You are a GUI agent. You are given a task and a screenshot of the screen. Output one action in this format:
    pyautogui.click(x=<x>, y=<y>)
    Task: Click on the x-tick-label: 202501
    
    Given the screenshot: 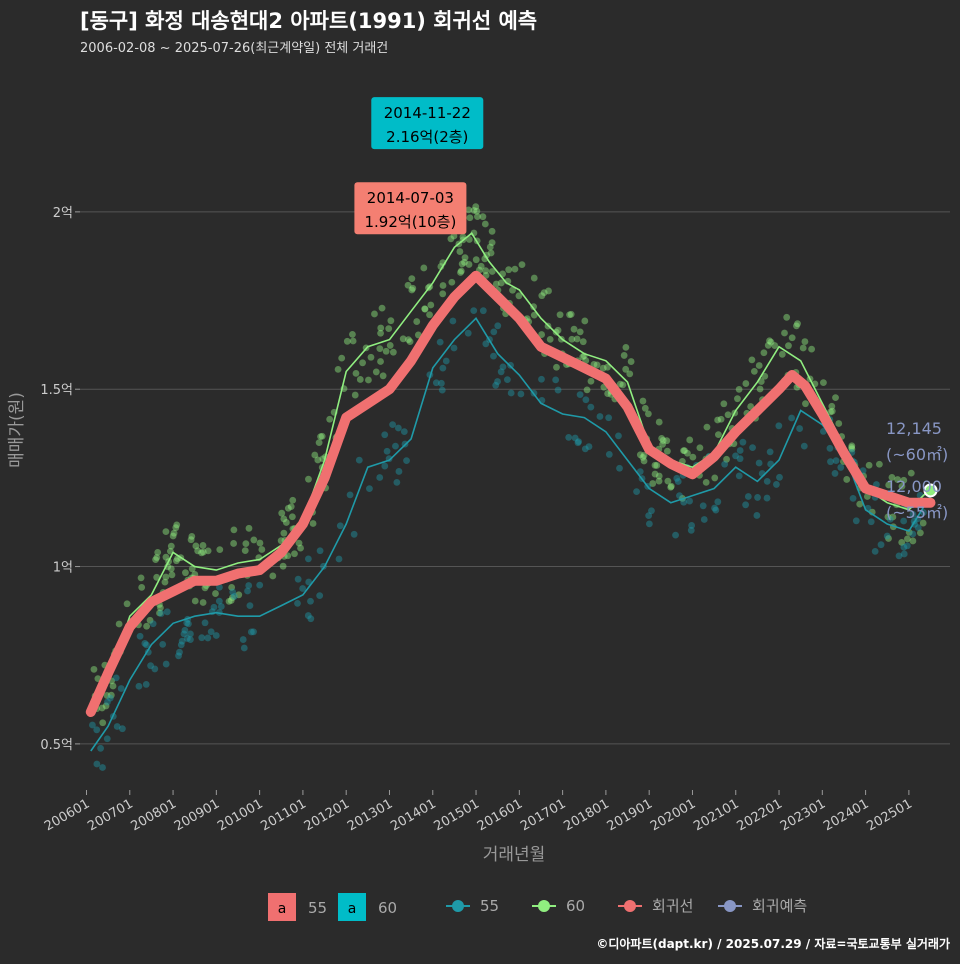 What is the action you would take?
    pyautogui.click(x=889, y=815)
    